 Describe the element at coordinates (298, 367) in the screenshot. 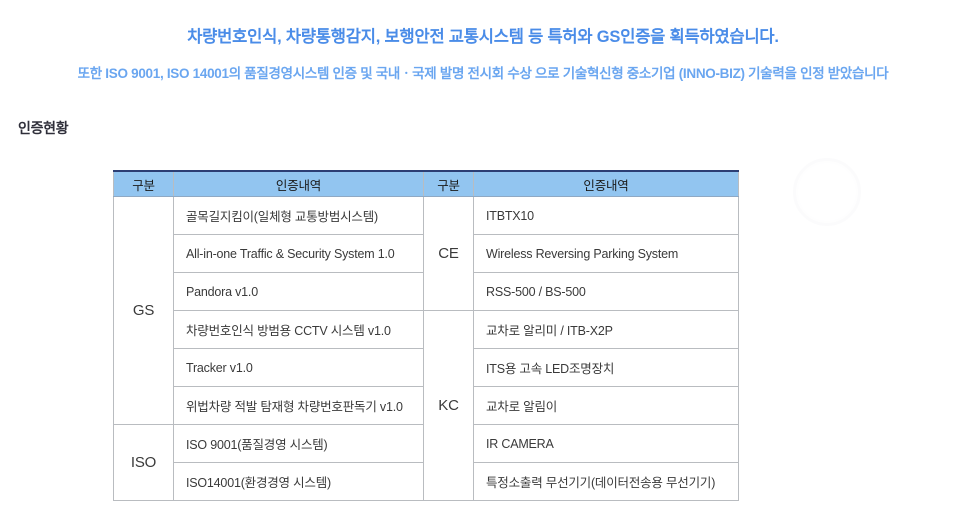

I see `cell-detail-left: Tracker v1.0` at that location.